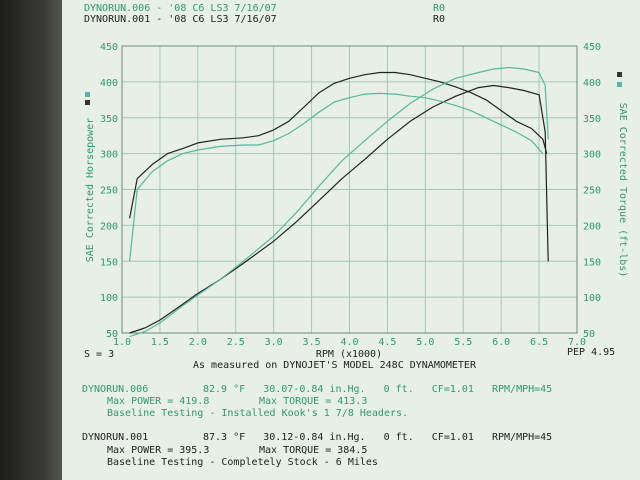 The height and width of the screenshot is (480, 640). What do you see at coordinates (109, 83) in the screenshot?
I see `y-tick-label-left: 400` at bounding box center [109, 83].